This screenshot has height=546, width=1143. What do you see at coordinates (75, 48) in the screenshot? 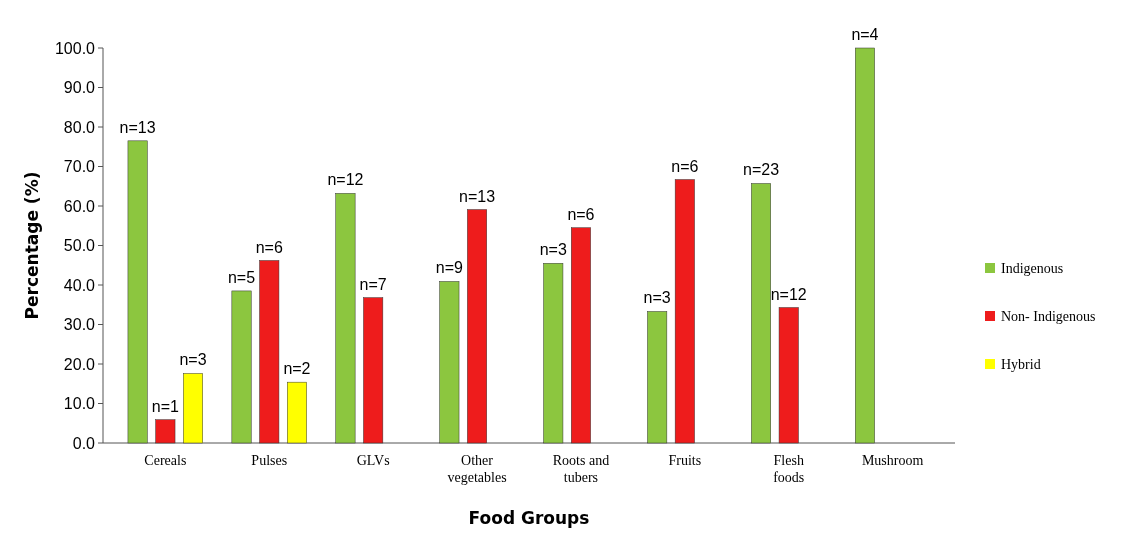
I see `y-tick-label: 100.0` at bounding box center [75, 48].